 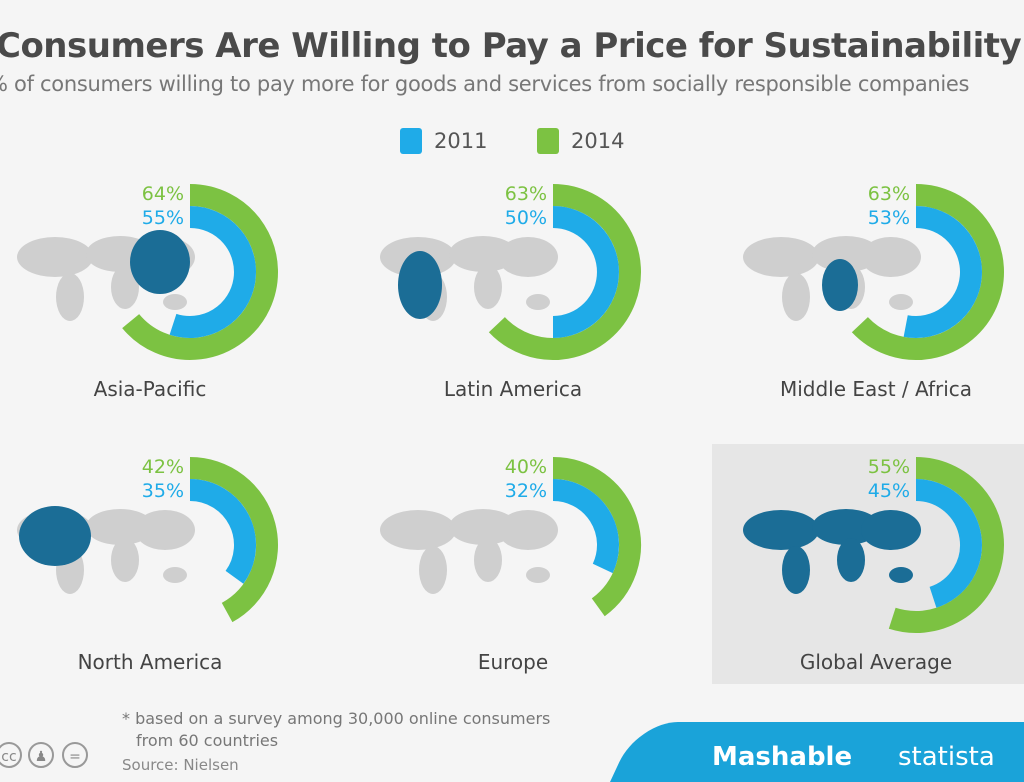 I want to click on label-2011-asia-pacific: 55%, so click(x=163, y=218).